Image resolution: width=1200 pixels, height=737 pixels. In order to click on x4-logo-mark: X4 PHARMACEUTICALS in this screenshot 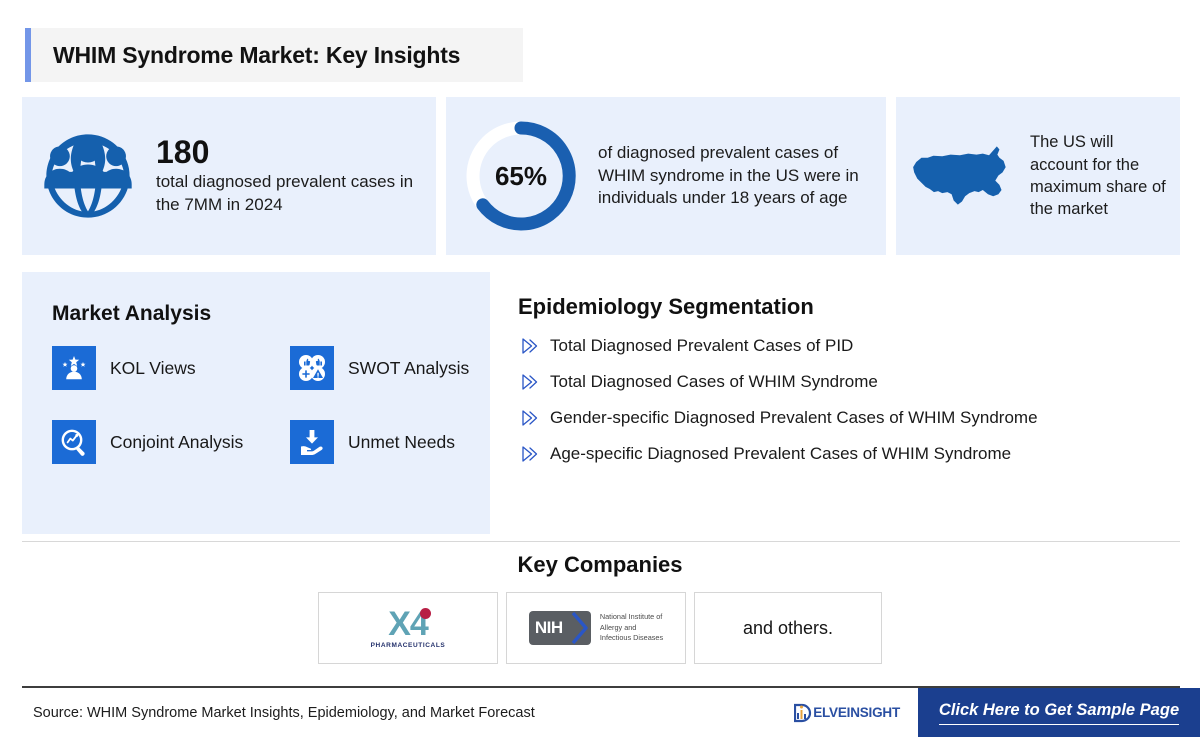, I will do `click(408, 628)`.